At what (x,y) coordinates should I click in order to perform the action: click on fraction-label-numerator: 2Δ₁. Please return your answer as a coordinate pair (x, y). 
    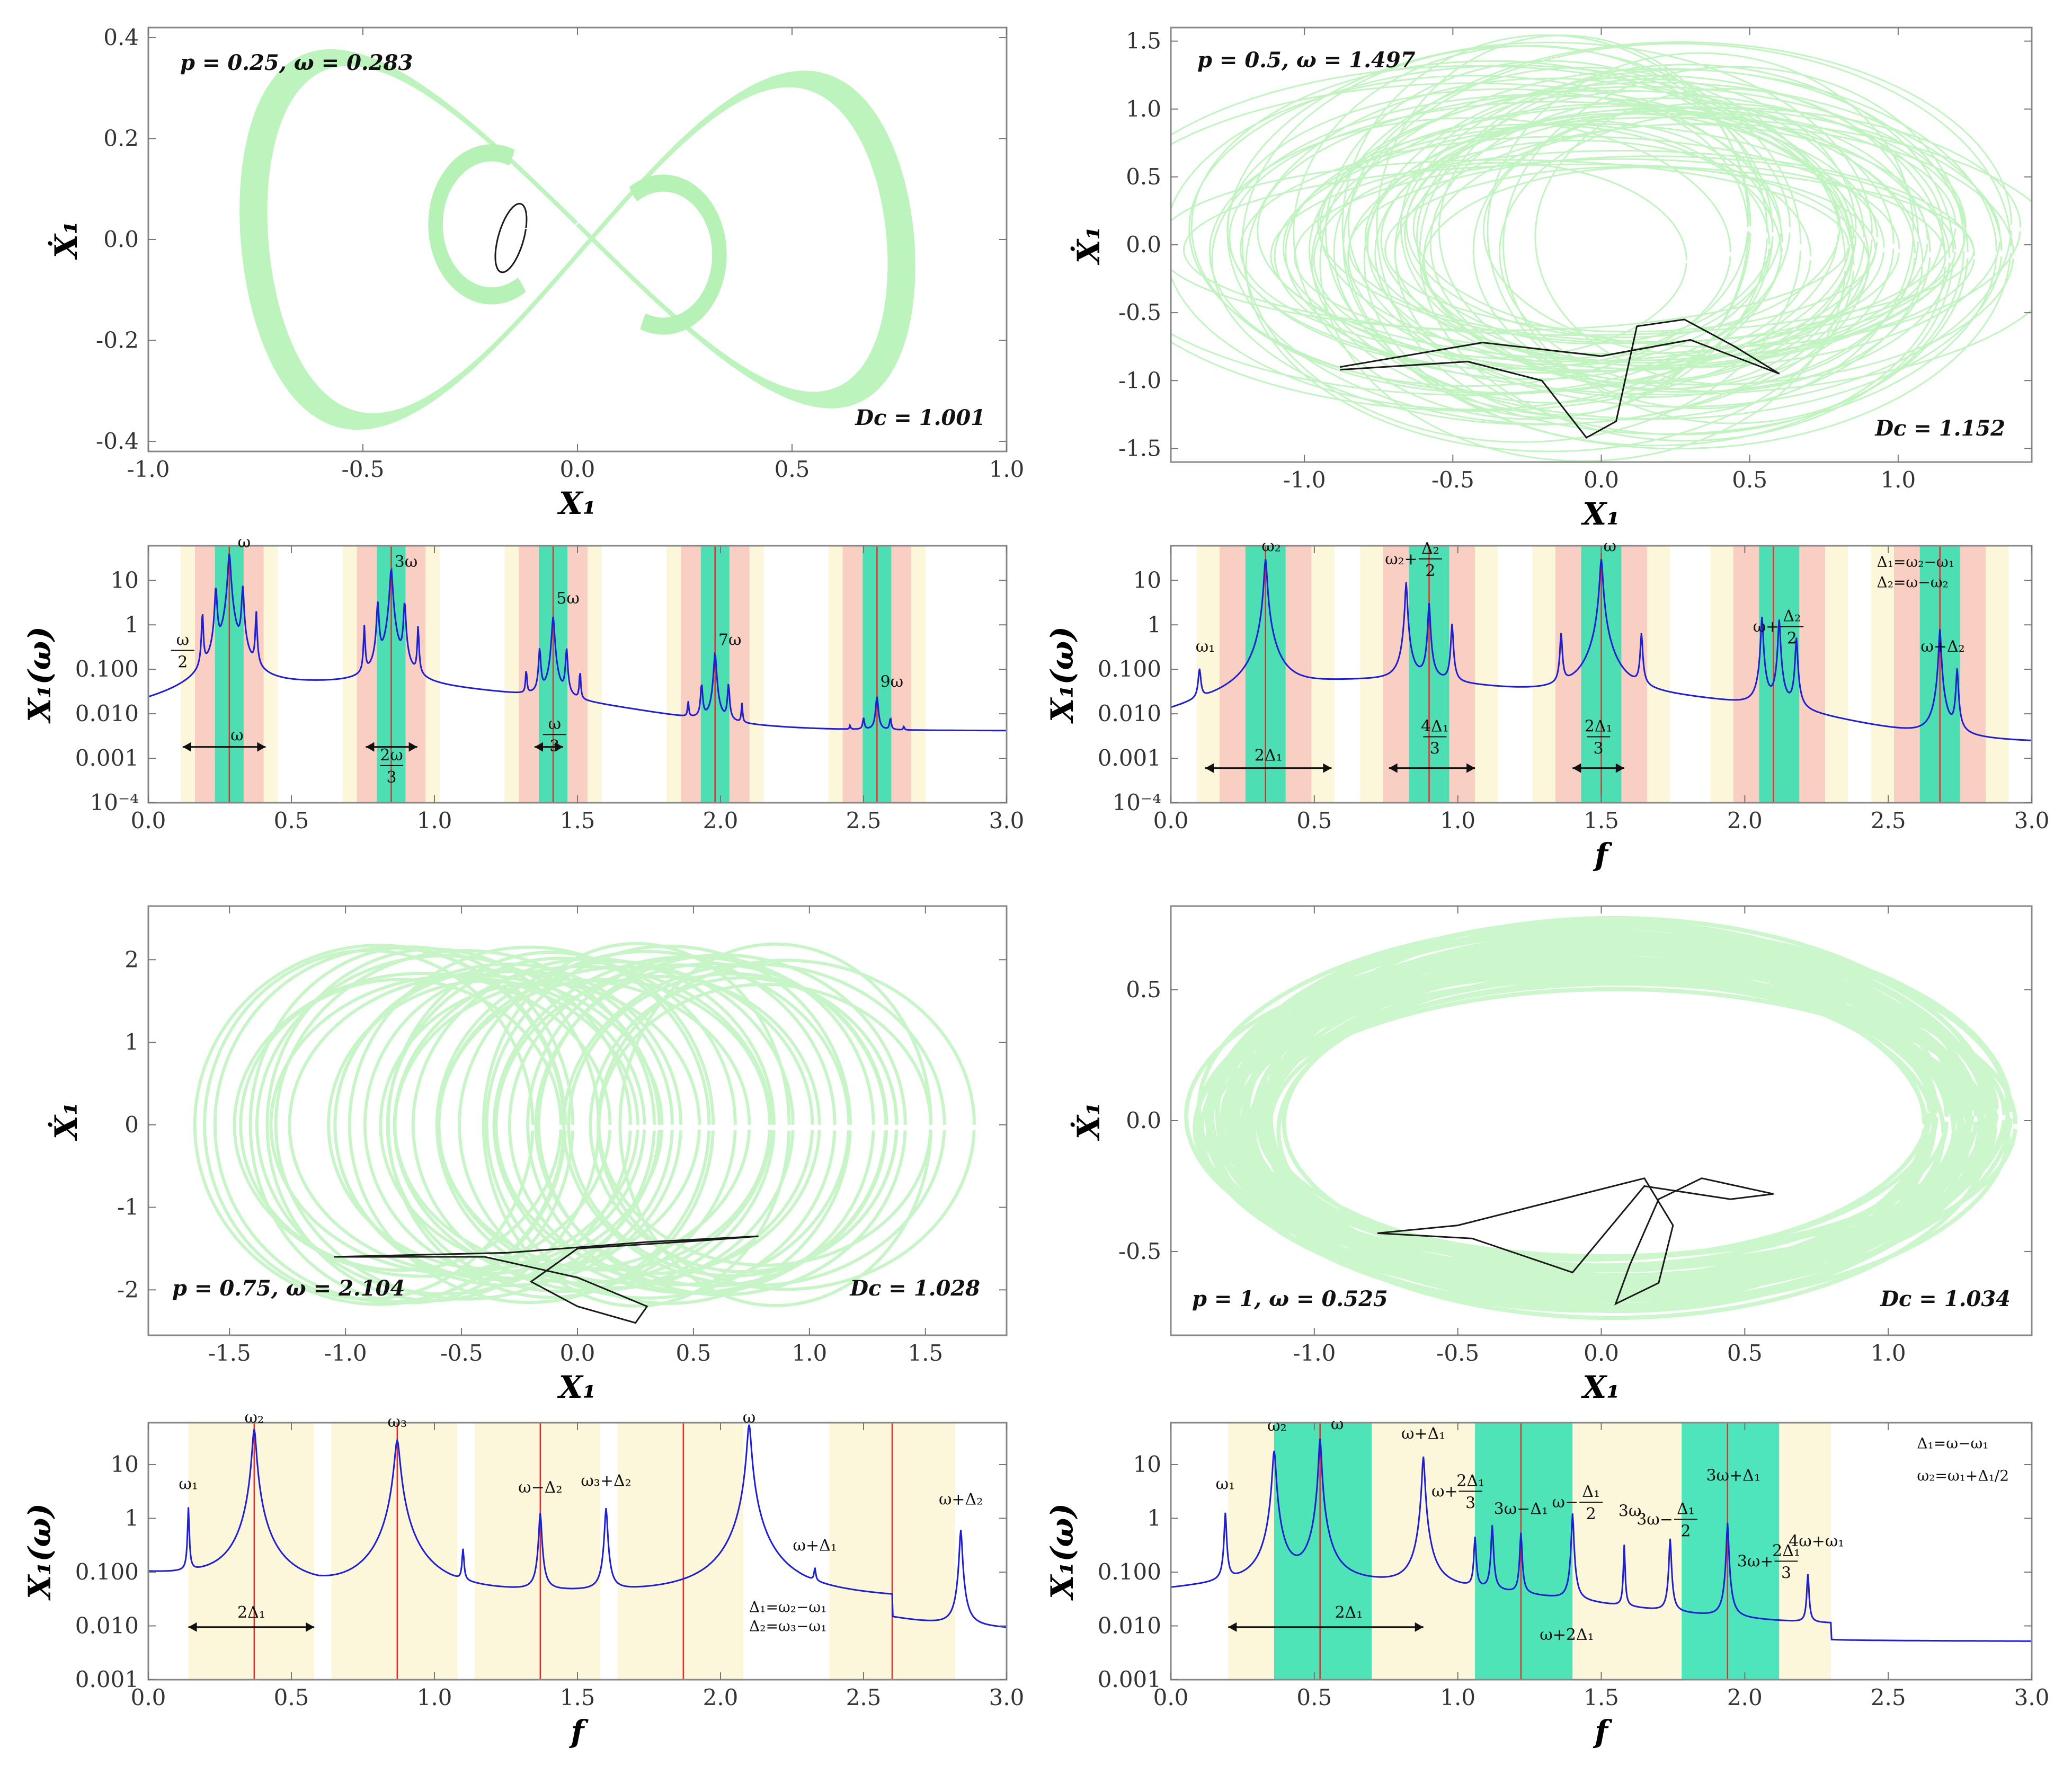
    Looking at the image, I should click on (1599, 727).